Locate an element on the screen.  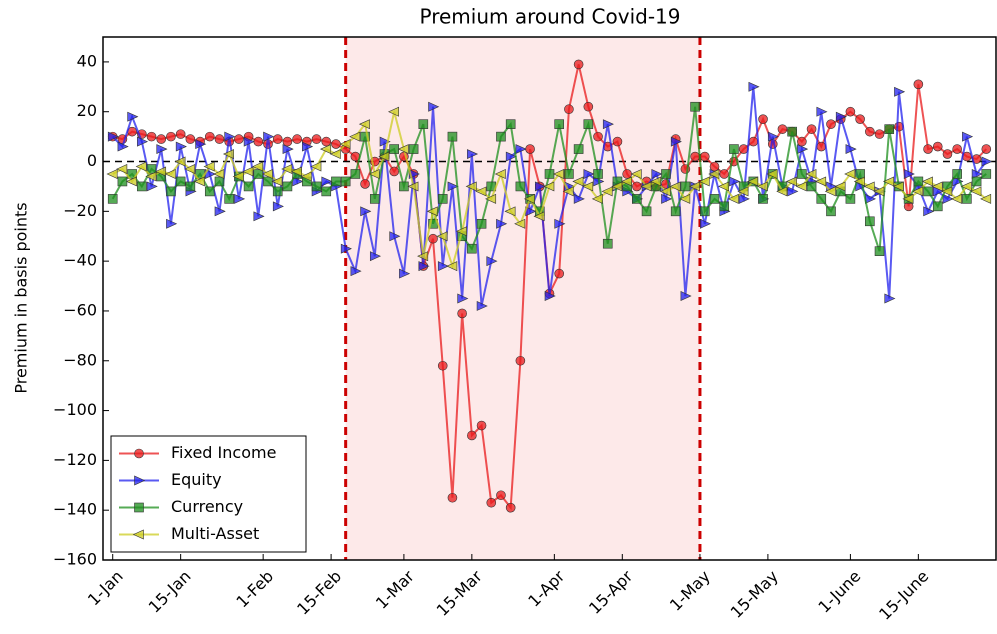
legend-label: Fixed Income is located at coordinates (223, 452).